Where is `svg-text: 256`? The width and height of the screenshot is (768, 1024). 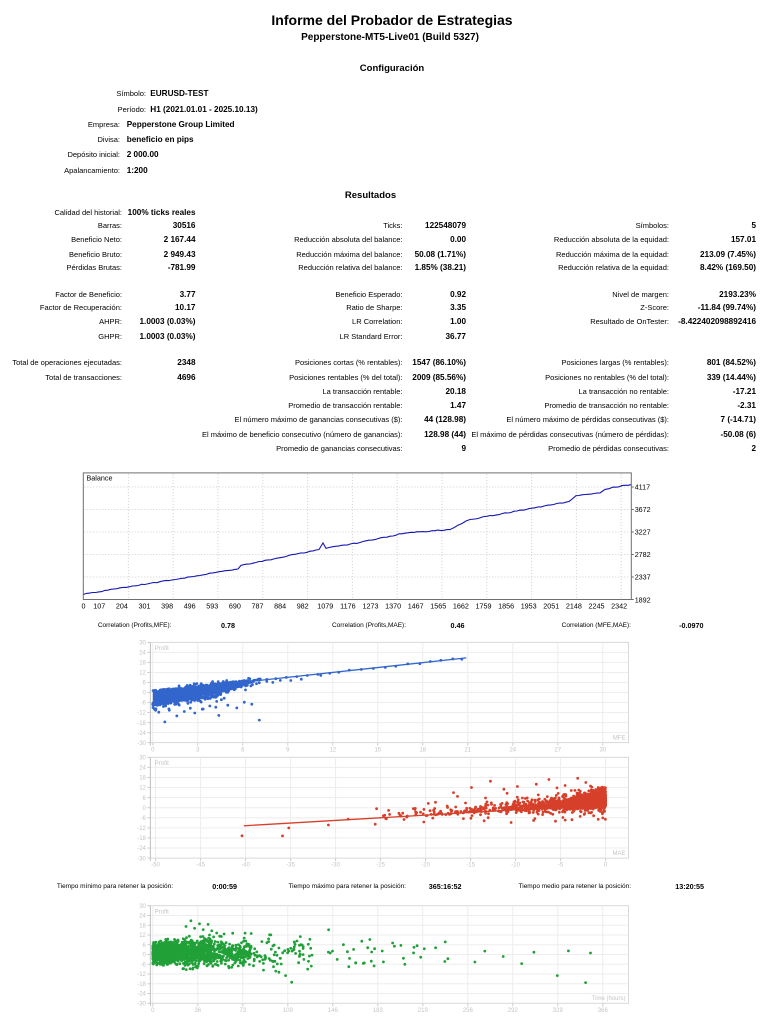 svg-text: 256 is located at coordinates (468, 1011).